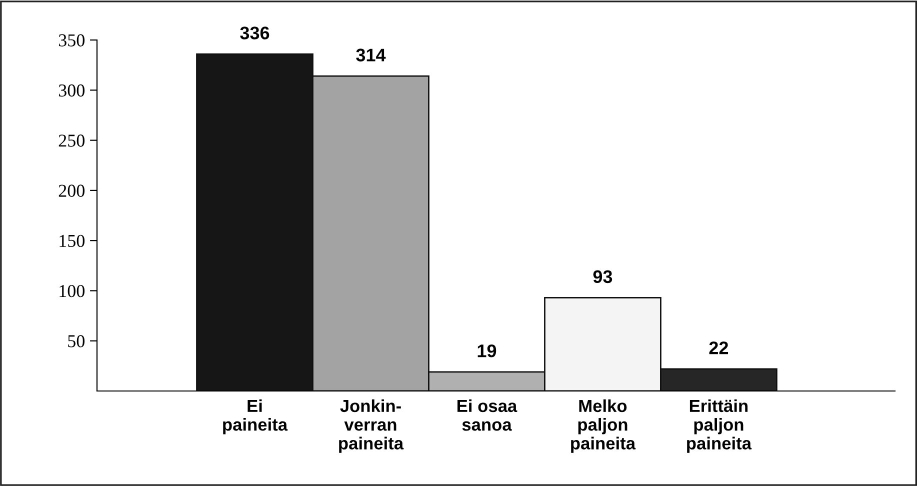 The height and width of the screenshot is (486, 918). What do you see at coordinates (487, 415) in the screenshot?
I see `x-tick-label: Ei osaa sanoa` at bounding box center [487, 415].